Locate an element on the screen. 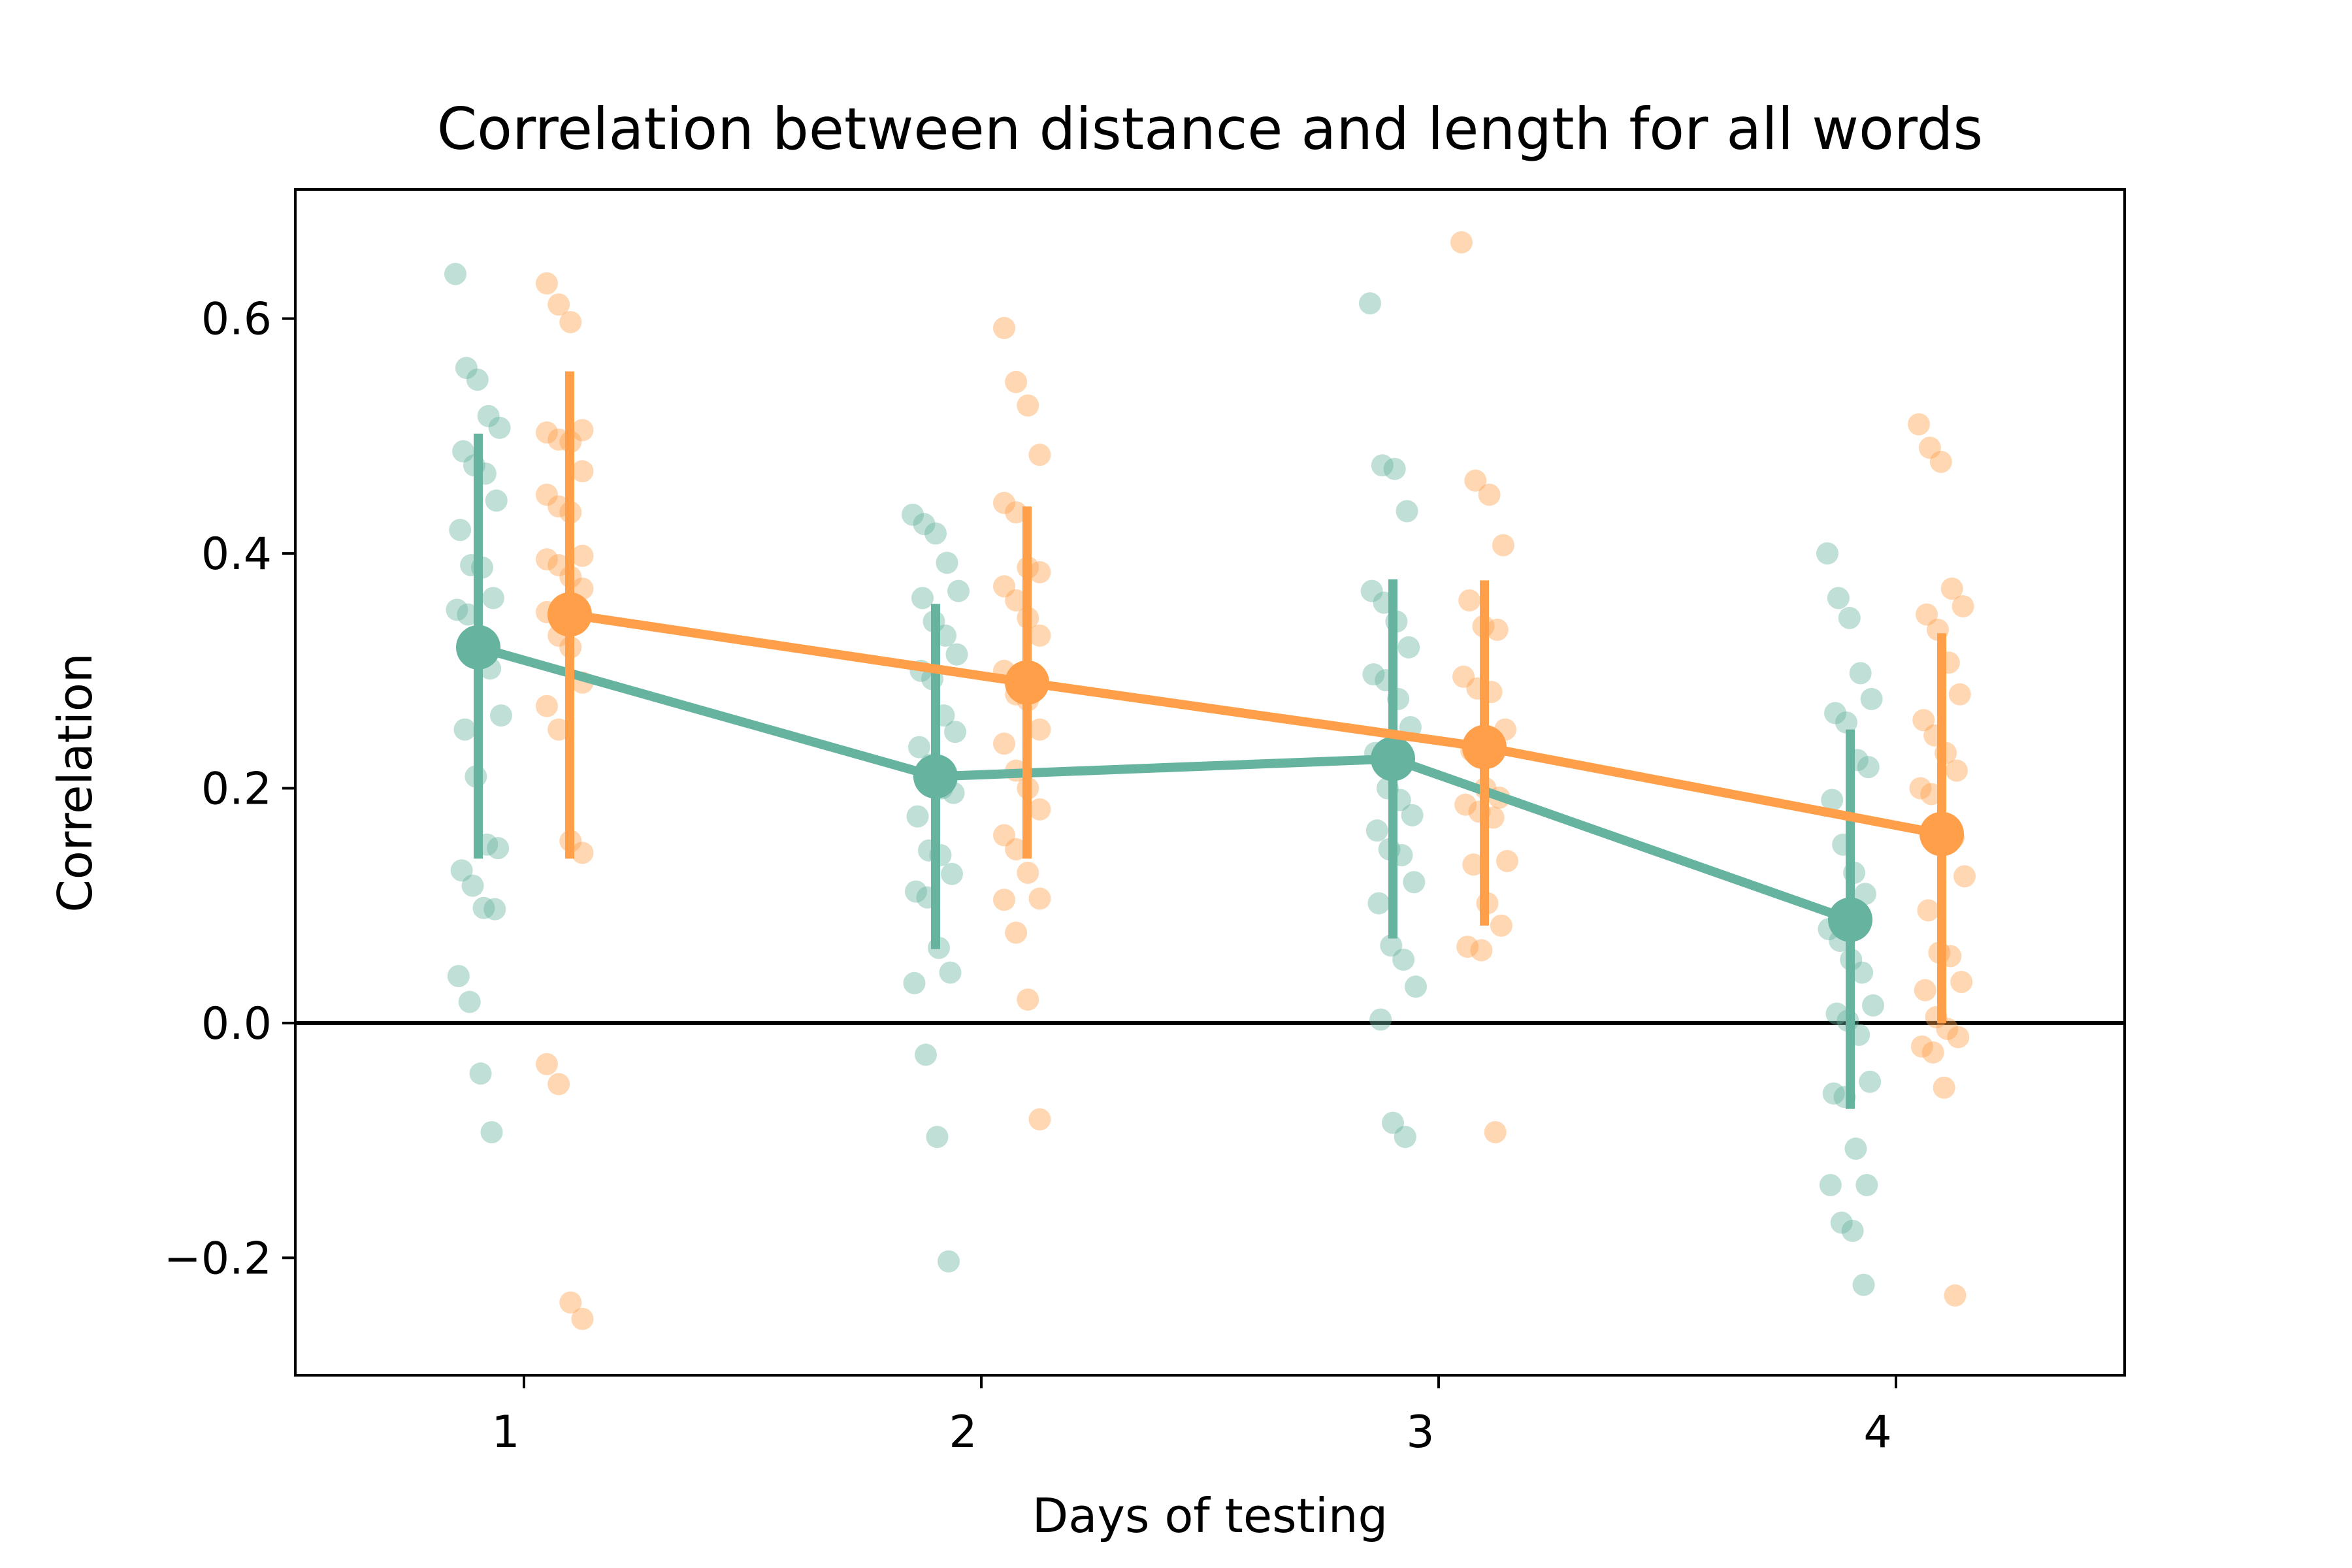 The image size is (2352, 1568). y-tick-label: 0.2 is located at coordinates (236, 789).